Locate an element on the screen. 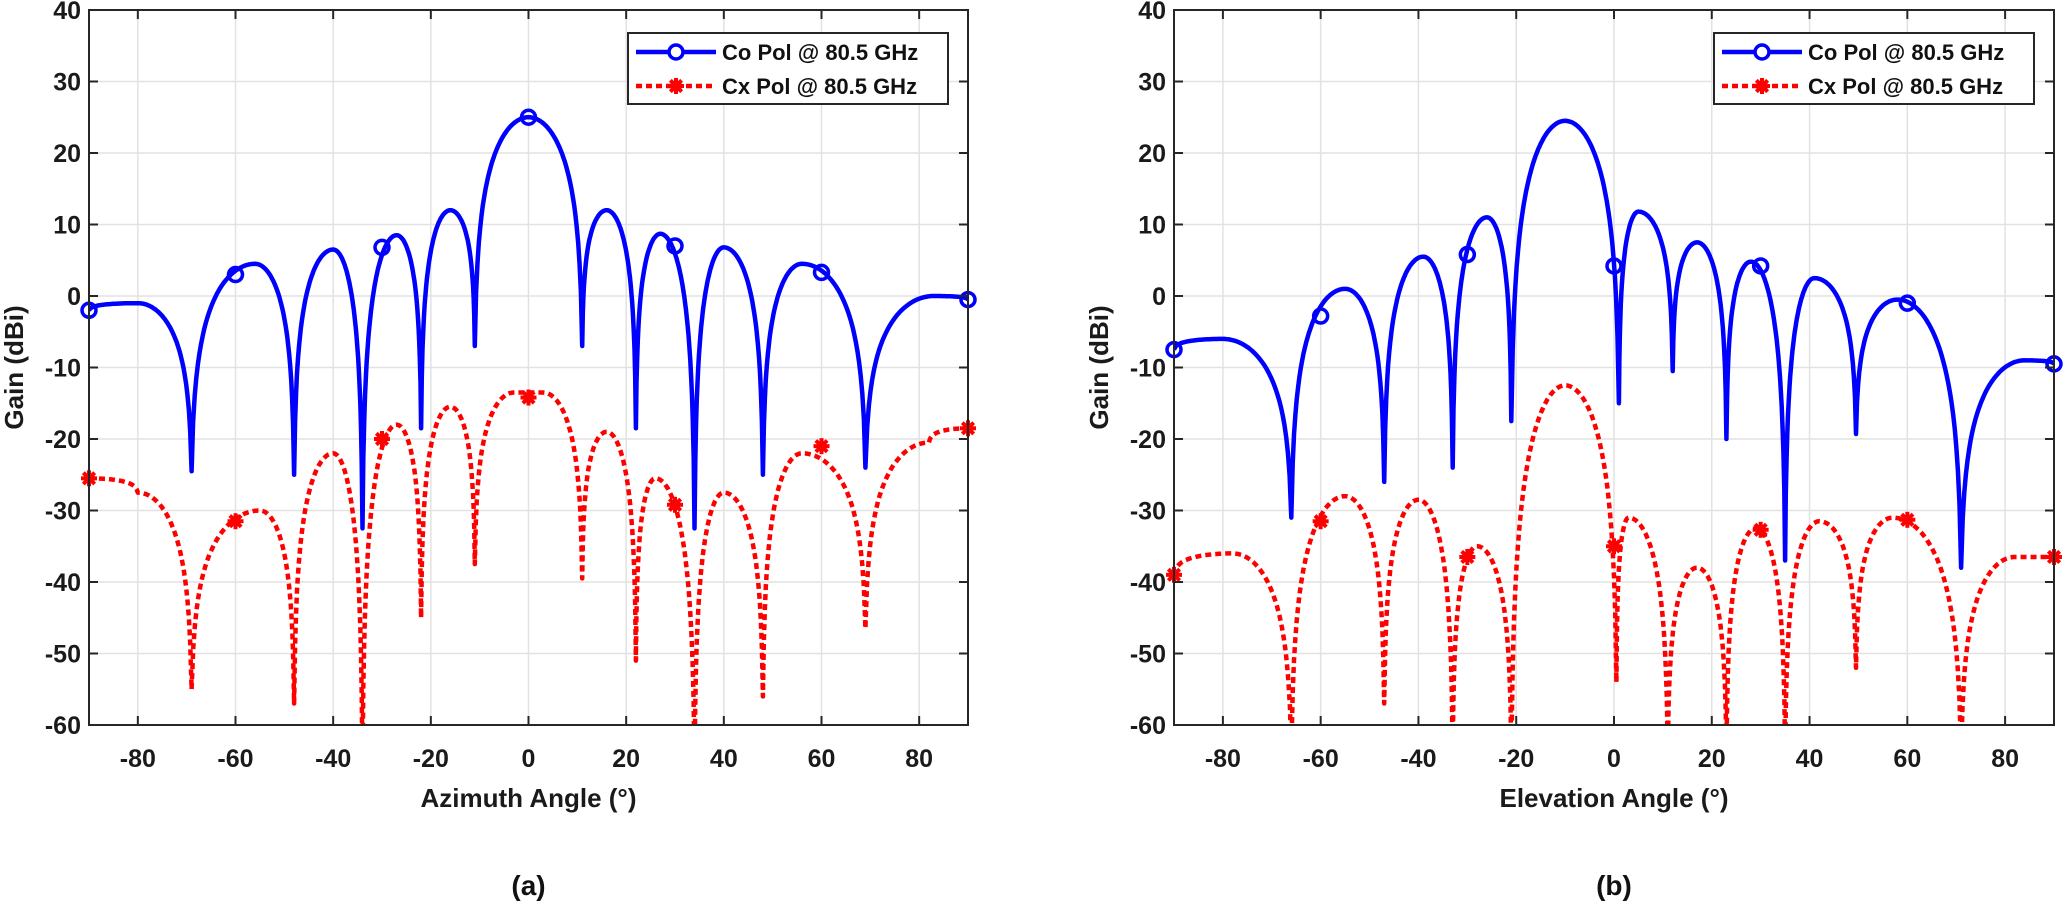 Image resolution: width=2067 pixels, height=905 pixels. panel-label: (a) is located at coordinates (528, 885).